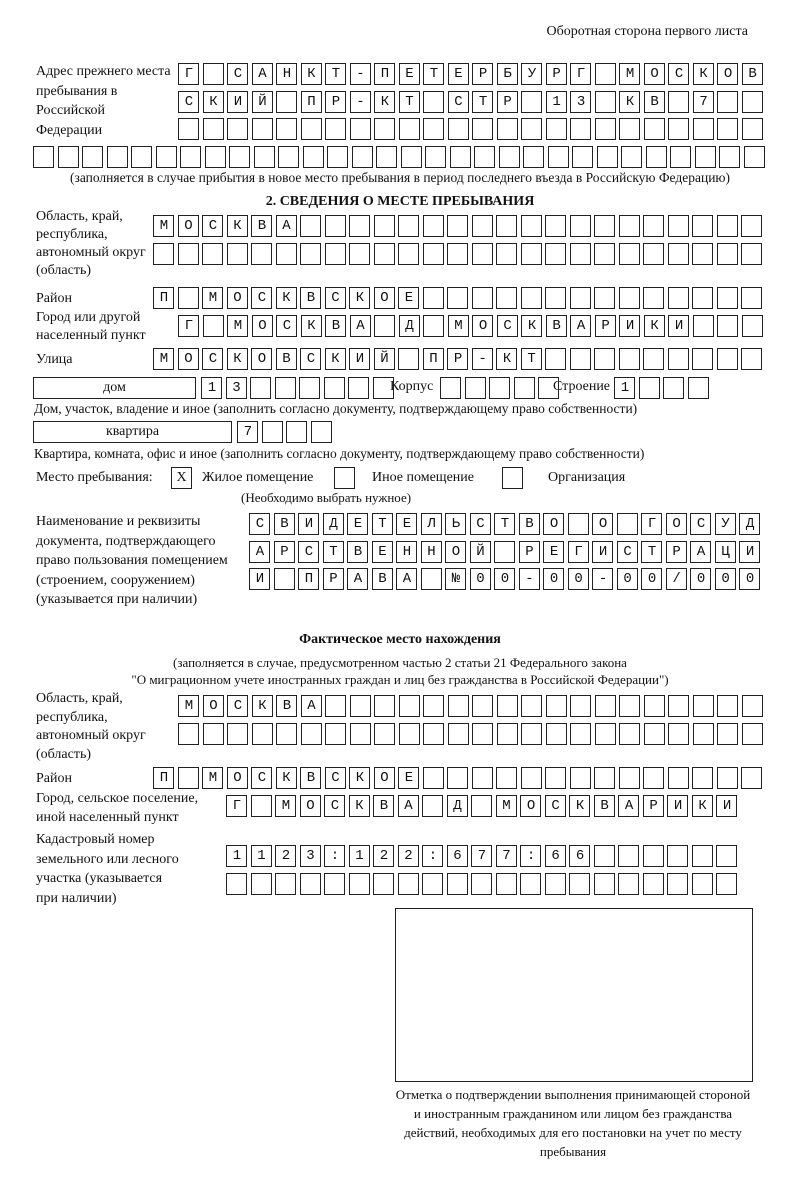  I want to click on house-number-char-box, so click(285, 388).